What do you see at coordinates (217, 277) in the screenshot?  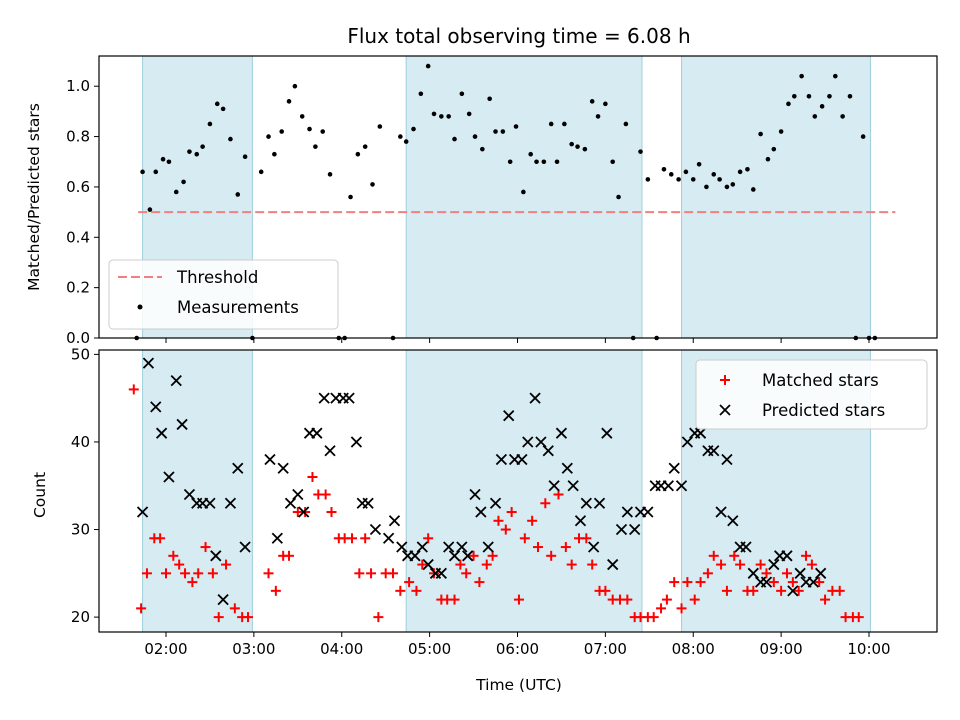 I see `legend-threshold-label: Threshold` at bounding box center [217, 277].